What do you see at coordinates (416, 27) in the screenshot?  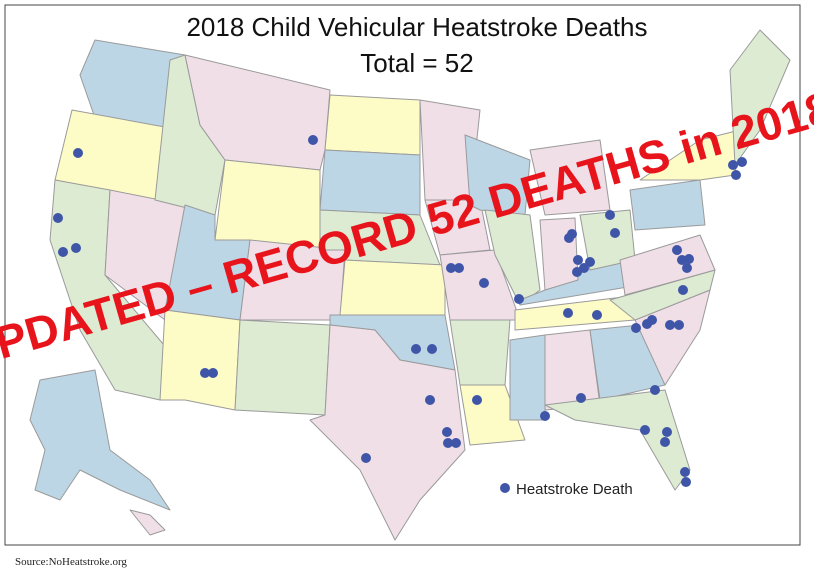 I see `map-title: 2018 Child Vehicular Heatstroke Deaths` at bounding box center [416, 27].